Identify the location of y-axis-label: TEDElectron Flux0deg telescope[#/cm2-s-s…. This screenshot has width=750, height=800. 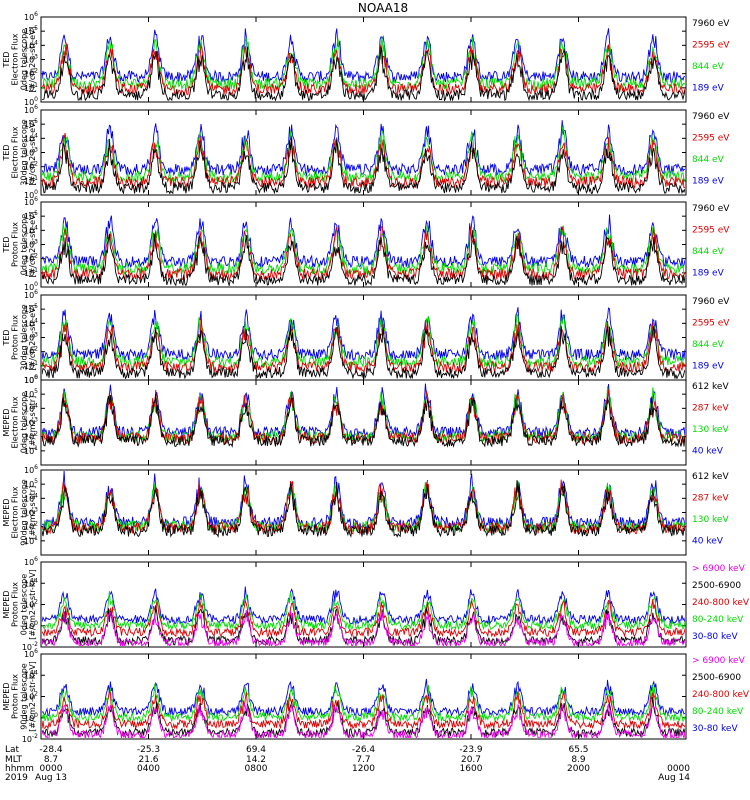
(19, 59).